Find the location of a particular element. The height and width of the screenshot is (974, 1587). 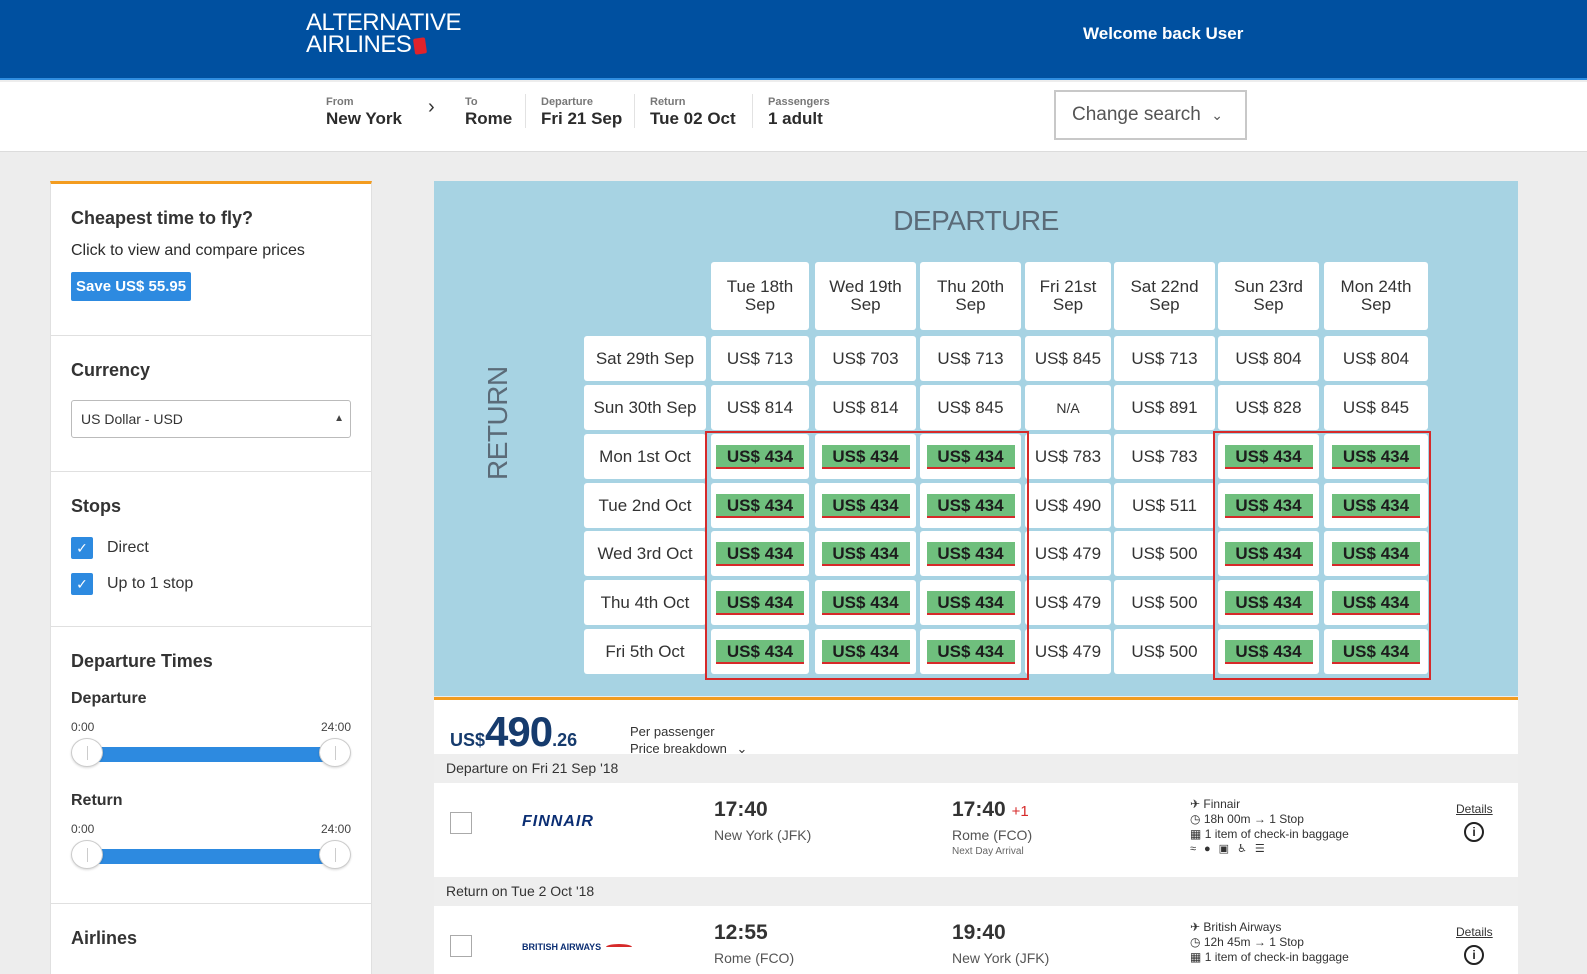

price-breakdown-link: Price breakdown ⌄ is located at coordinates (688, 749).